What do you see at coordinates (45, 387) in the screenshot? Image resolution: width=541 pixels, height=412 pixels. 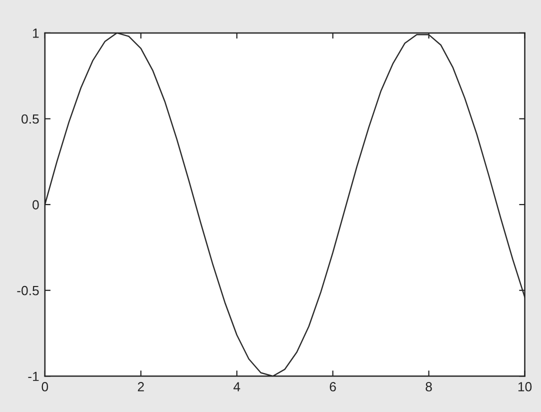 I see `x-tick-label: 0` at bounding box center [45, 387].